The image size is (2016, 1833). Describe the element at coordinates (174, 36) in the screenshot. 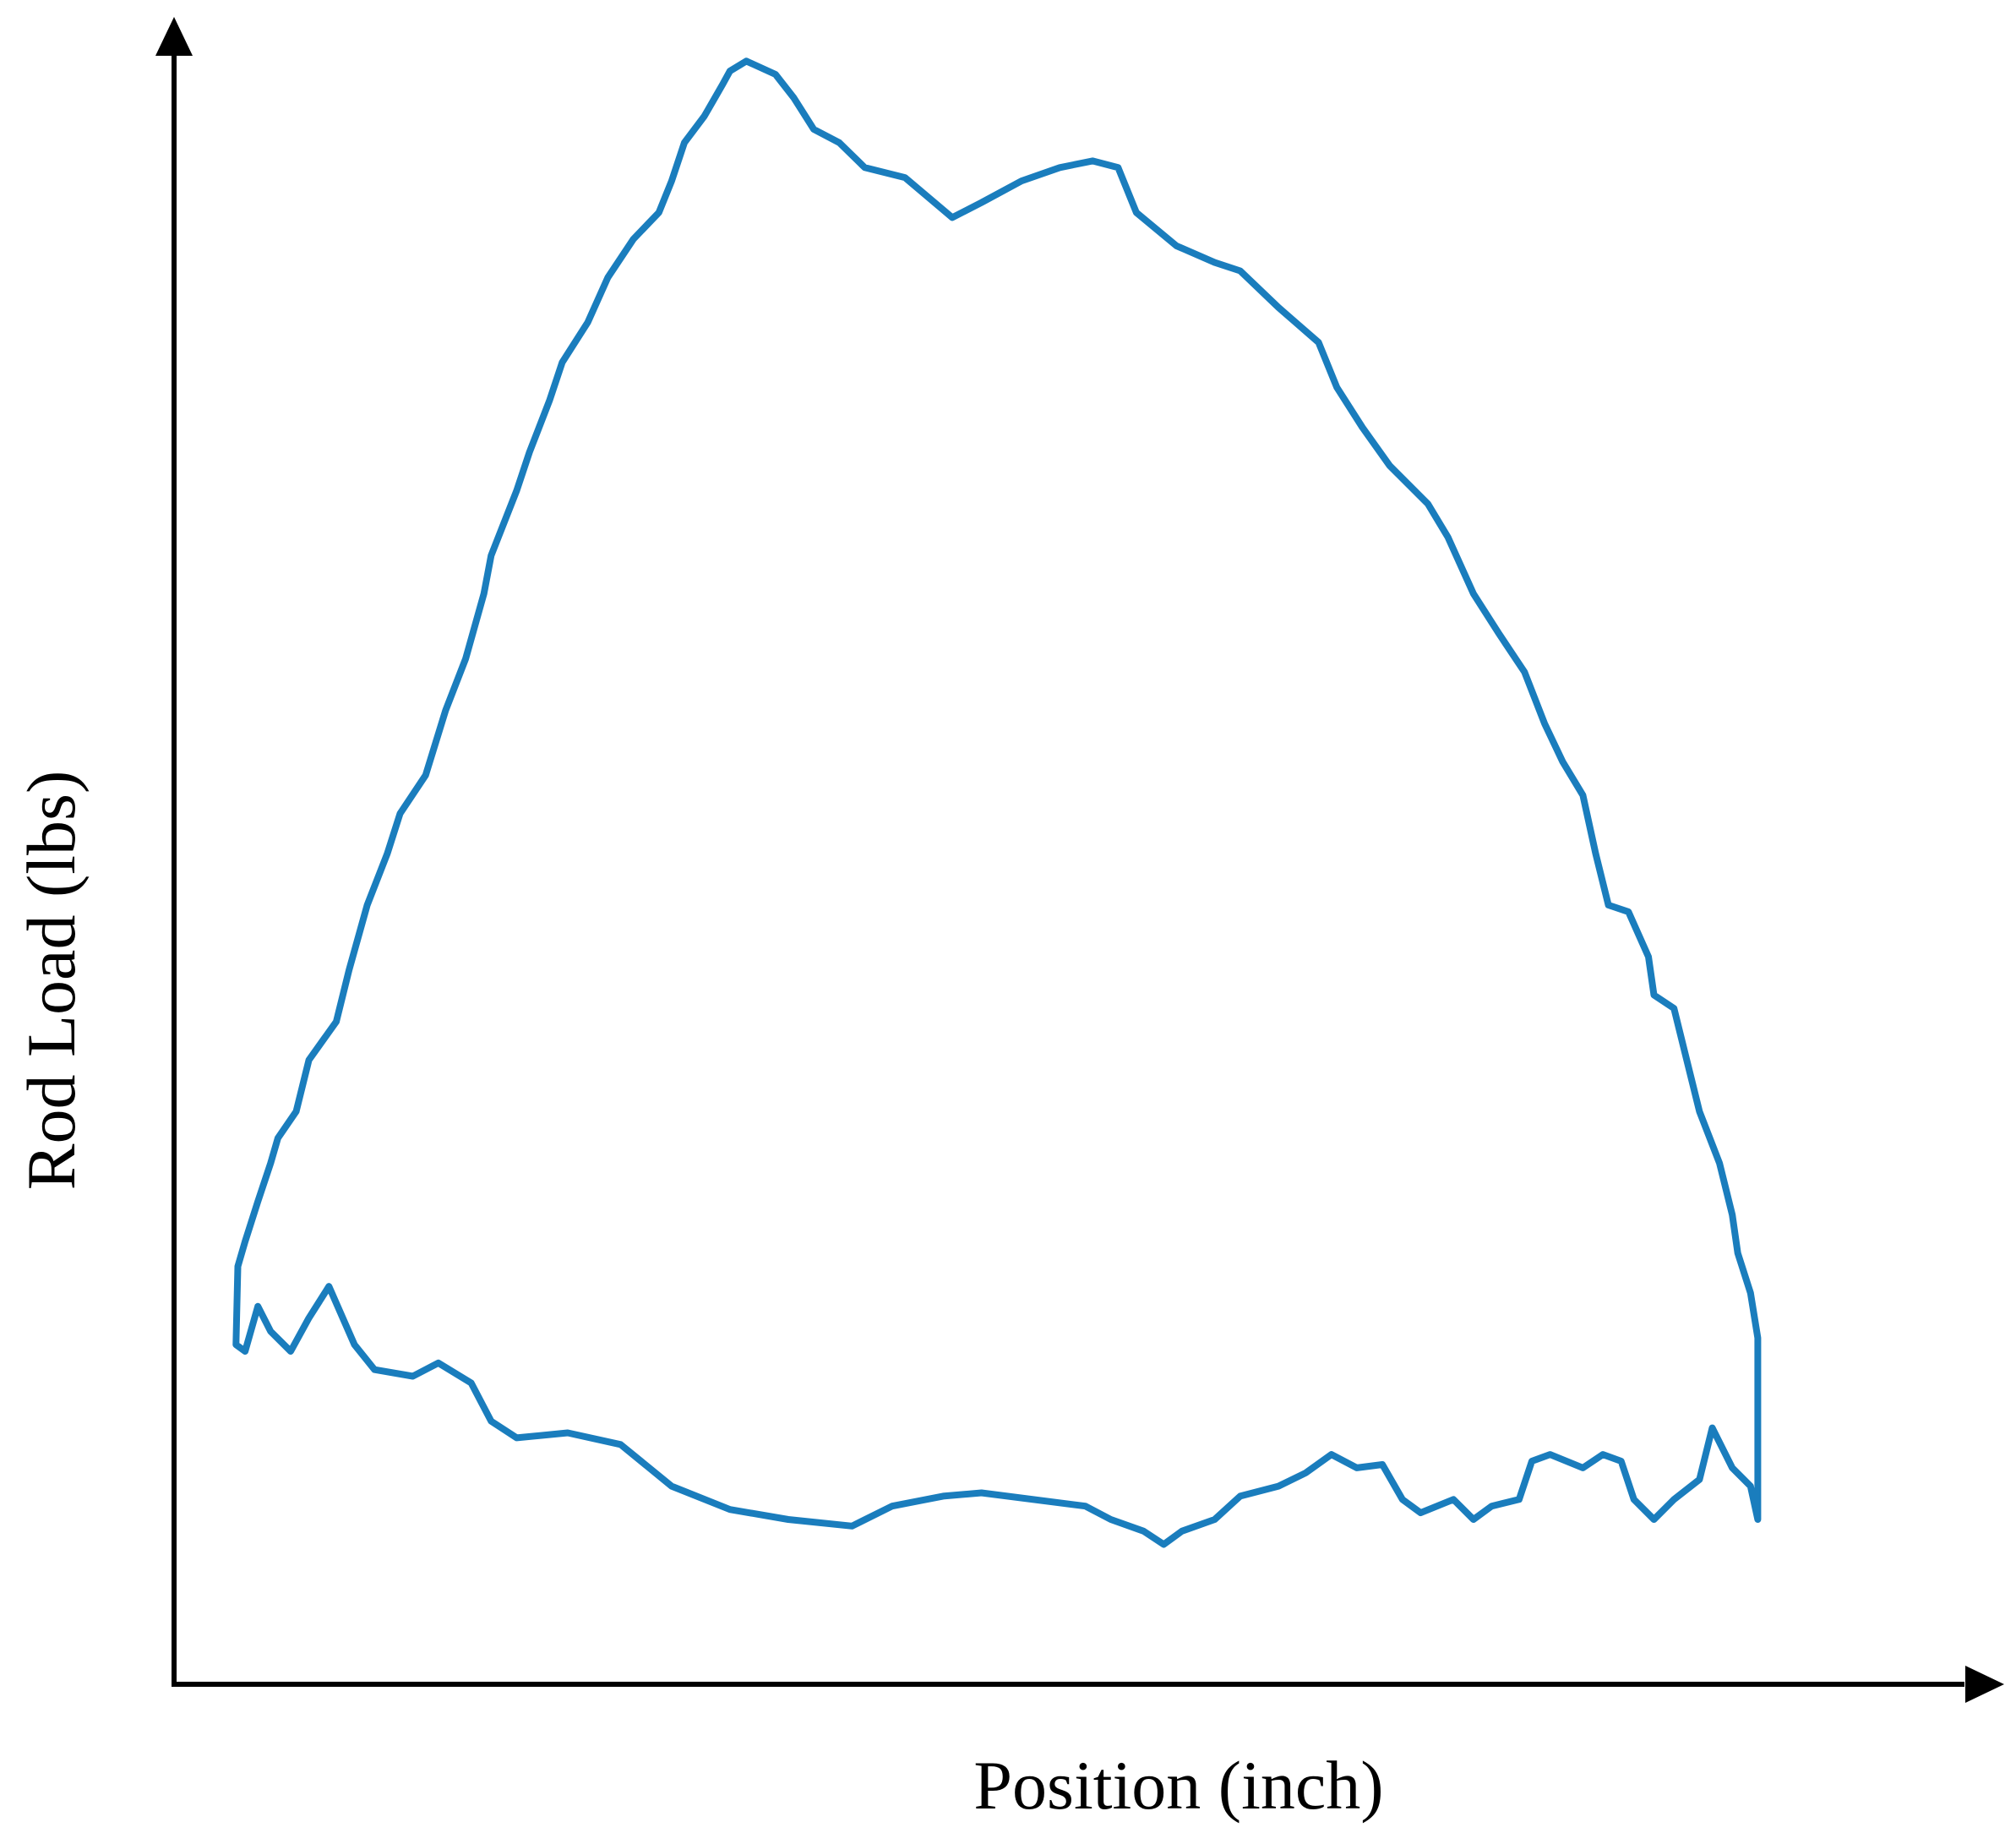

I see `y-axis-arrow` at that location.